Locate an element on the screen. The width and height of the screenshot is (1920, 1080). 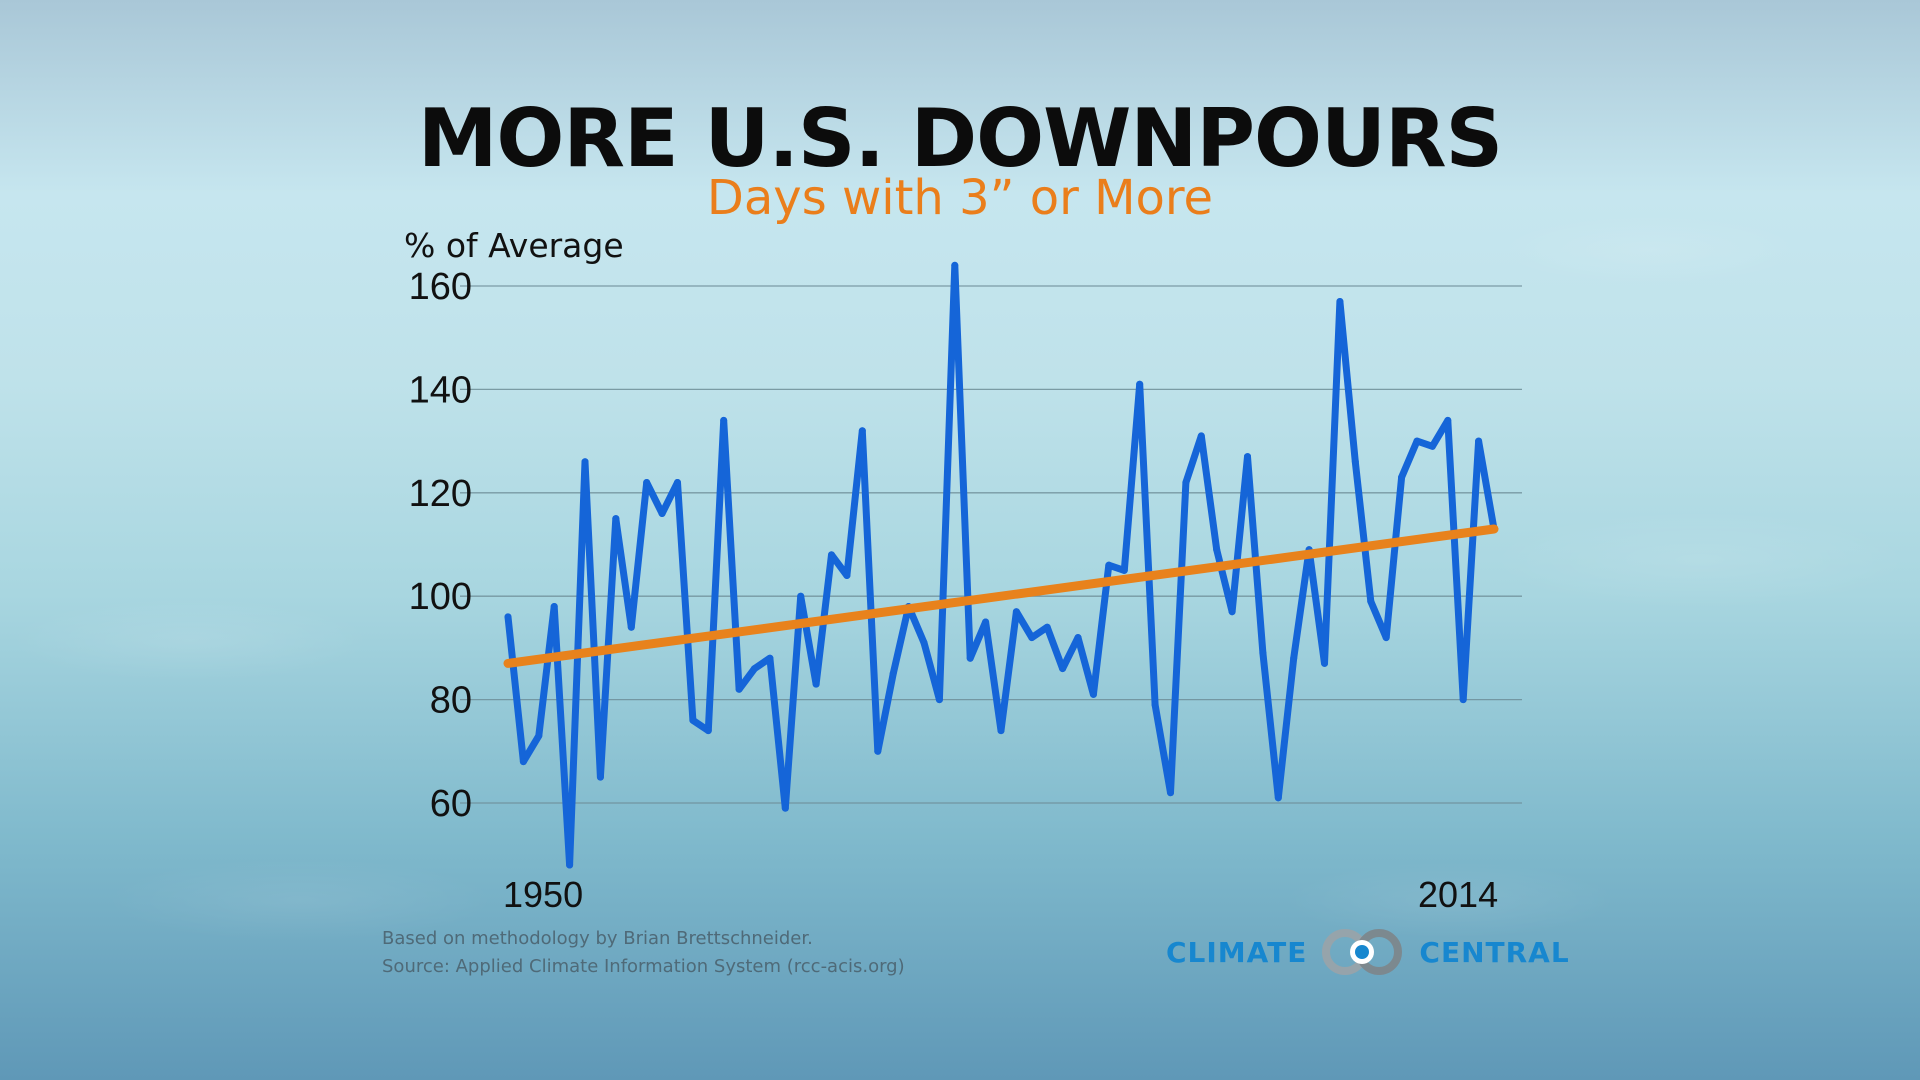
y-tick-label-140: 140 is located at coordinates (440, 390).